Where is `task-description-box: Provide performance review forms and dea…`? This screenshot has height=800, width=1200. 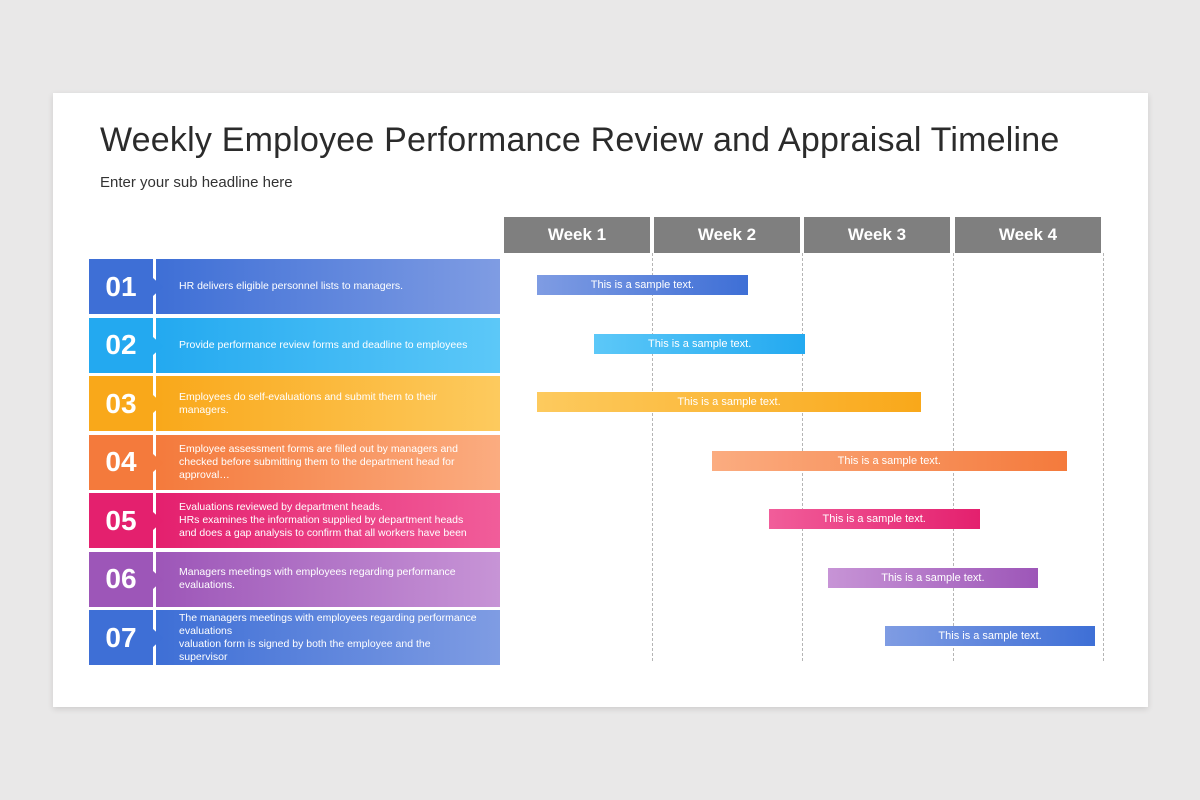
task-description-box: Provide performance review forms and dea… is located at coordinates (328, 345).